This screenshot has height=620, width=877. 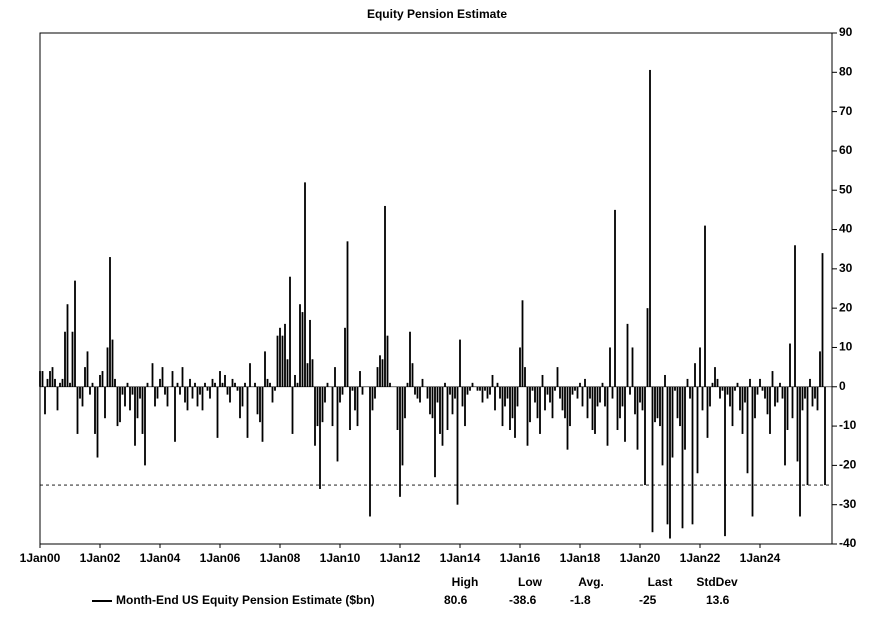 I want to click on stat-label: Avg., so click(x=591, y=582).